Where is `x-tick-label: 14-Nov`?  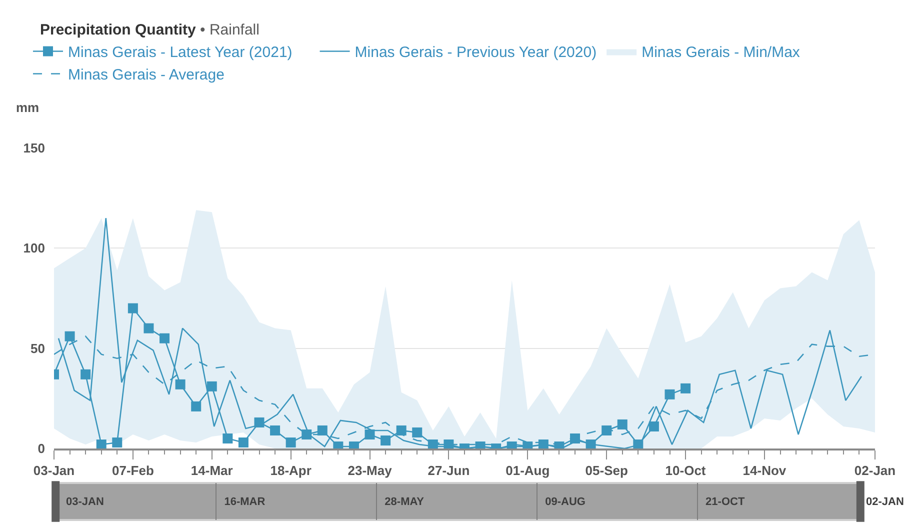 x-tick-label: 14-Nov is located at coordinates (764, 470).